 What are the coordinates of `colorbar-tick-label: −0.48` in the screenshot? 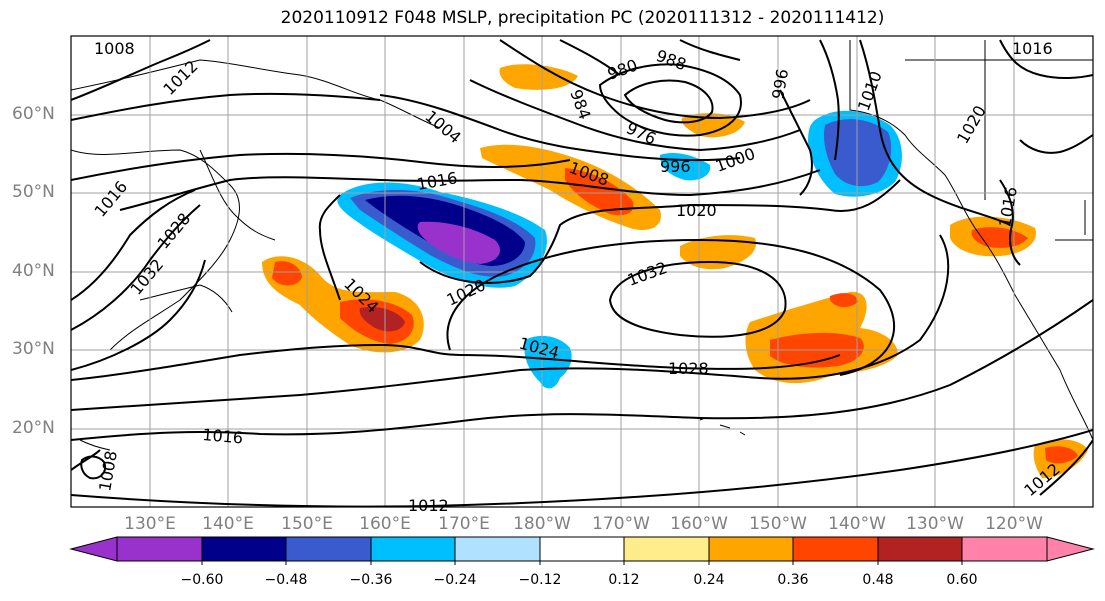 It's located at (286, 580).